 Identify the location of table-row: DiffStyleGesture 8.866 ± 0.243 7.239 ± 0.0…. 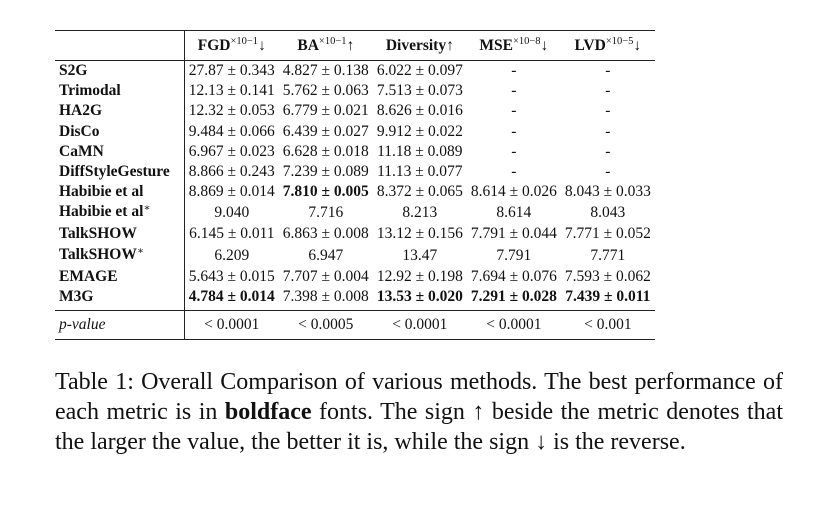
(355, 172).